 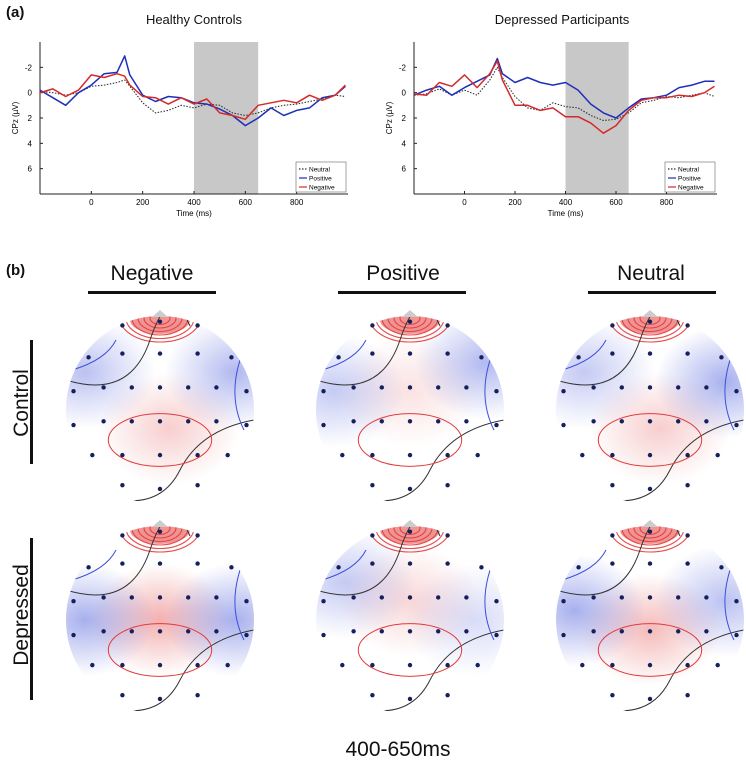 What do you see at coordinates (410, 313) in the screenshot?
I see `nose-marker` at bounding box center [410, 313].